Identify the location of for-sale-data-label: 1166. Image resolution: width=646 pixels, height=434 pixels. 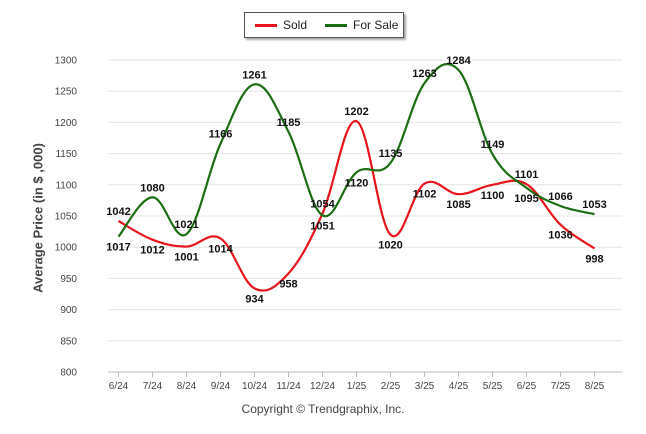
(221, 135).